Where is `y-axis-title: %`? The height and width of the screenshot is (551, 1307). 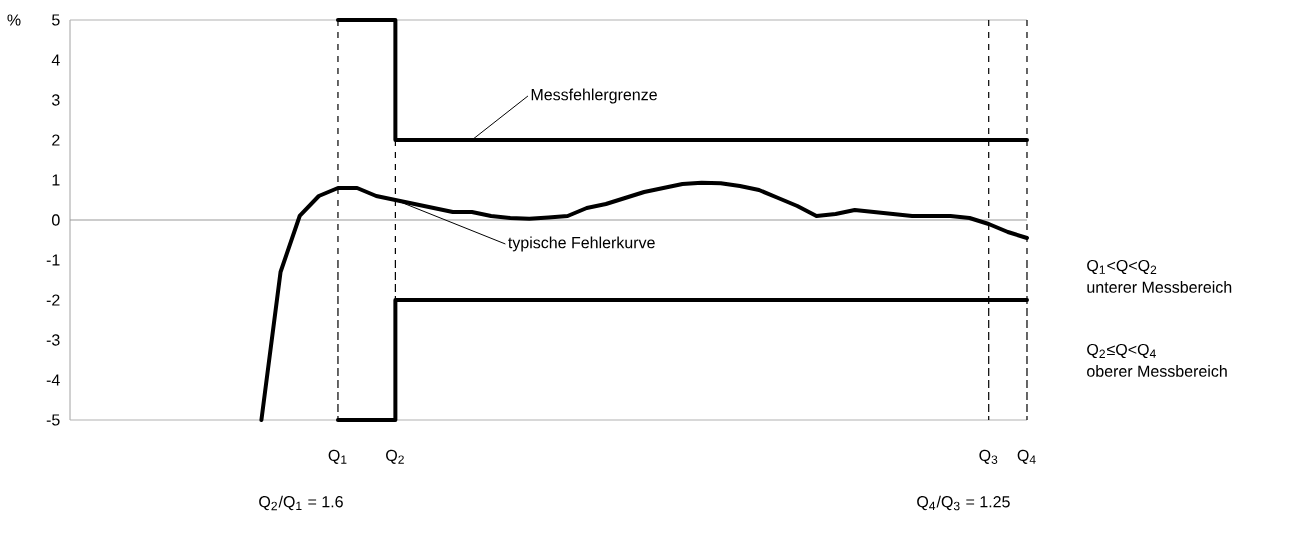
y-axis-title: % is located at coordinates (14, 20).